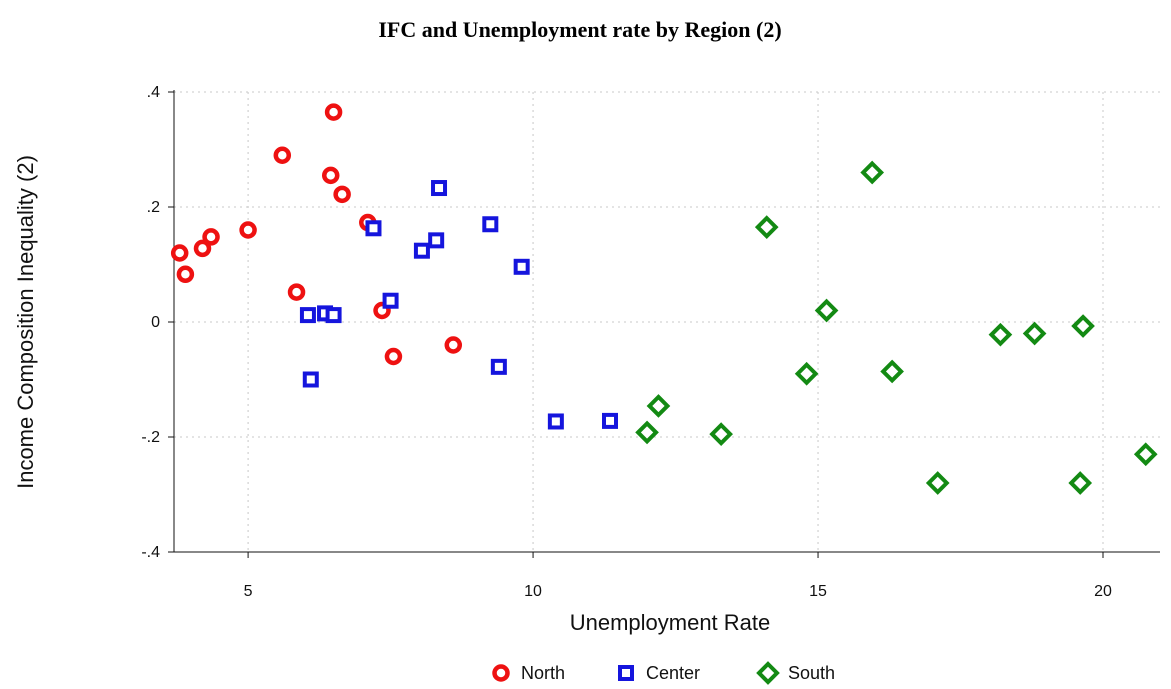 The height and width of the screenshot is (689, 1171). What do you see at coordinates (150, 437) in the screenshot?
I see `y-tick-label: -.2` at bounding box center [150, 437].